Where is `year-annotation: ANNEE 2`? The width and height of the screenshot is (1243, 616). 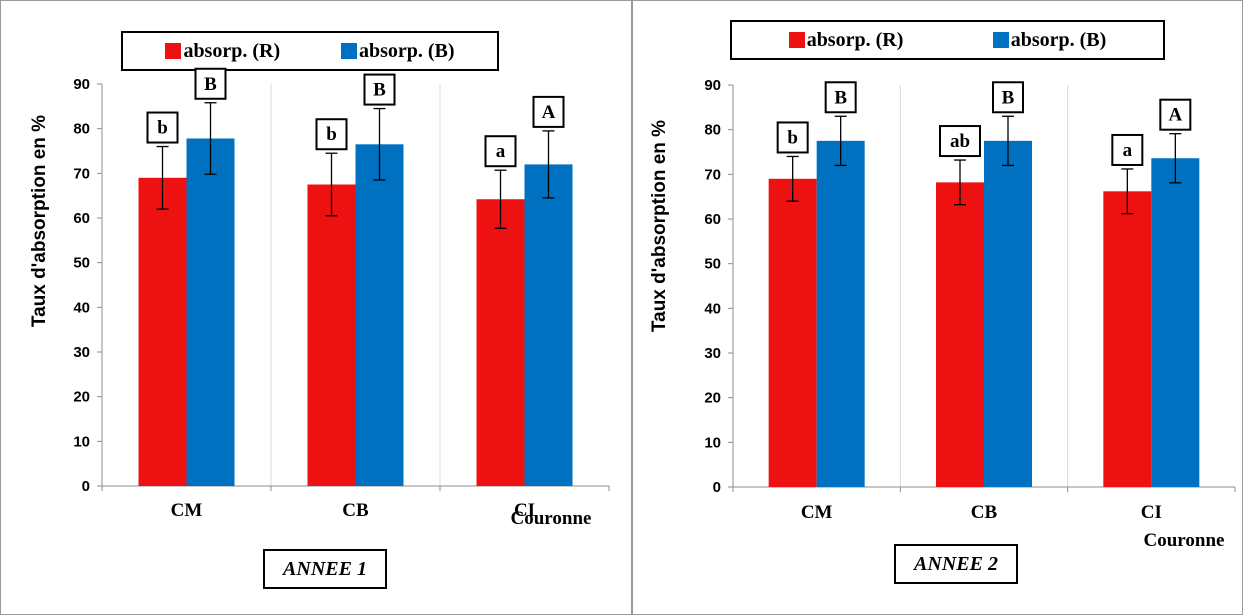 year-annotation: ANNEE 2 is located at coordinates (956, 564).